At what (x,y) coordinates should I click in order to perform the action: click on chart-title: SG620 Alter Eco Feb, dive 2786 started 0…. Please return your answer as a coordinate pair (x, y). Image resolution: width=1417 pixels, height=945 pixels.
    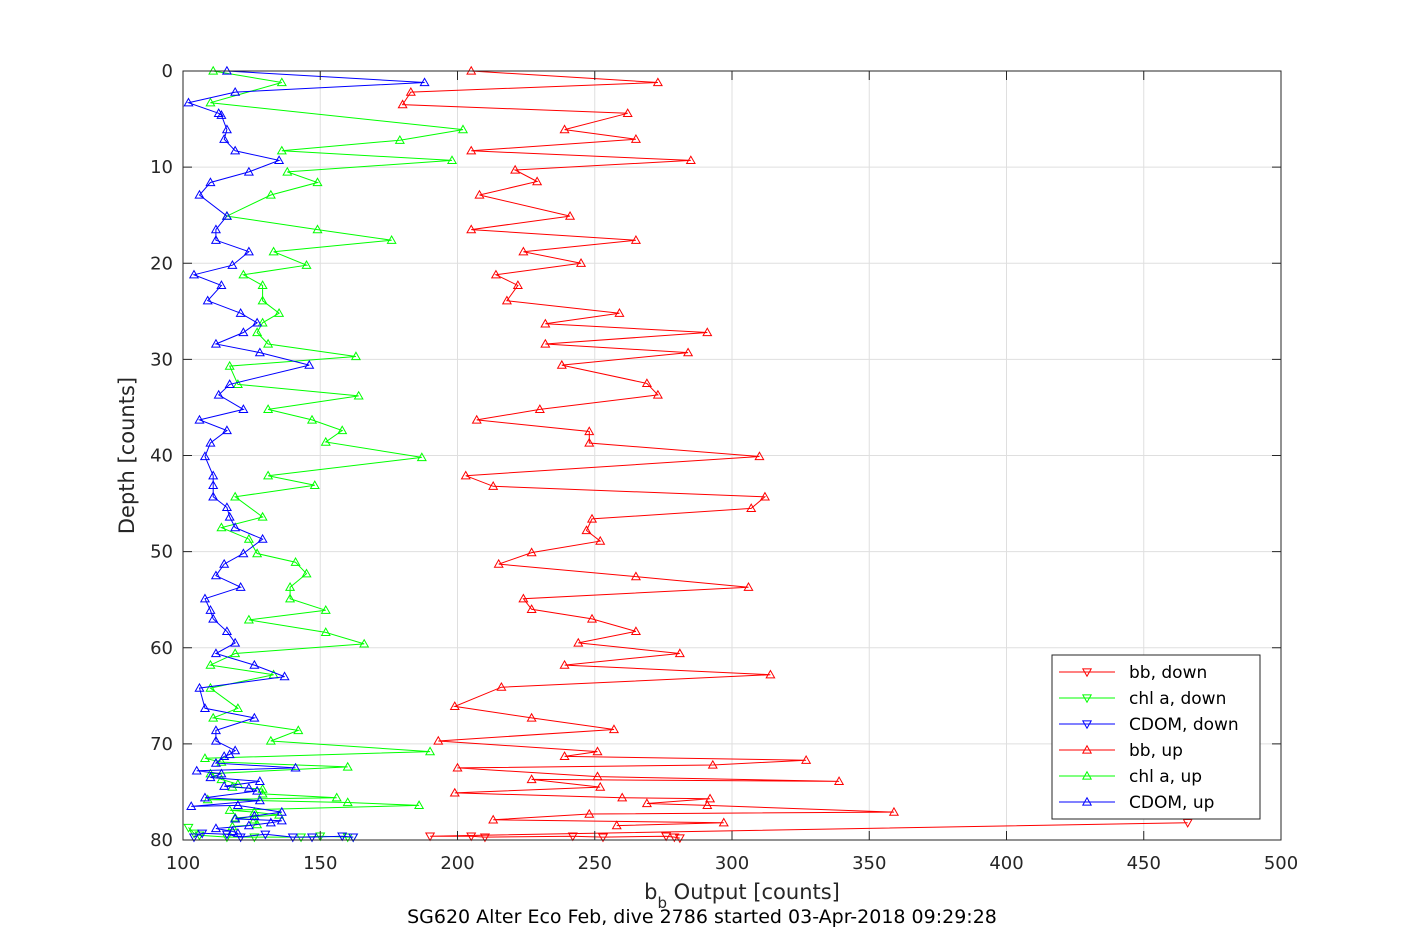
    Looking at the image, I should click on (702, 917).